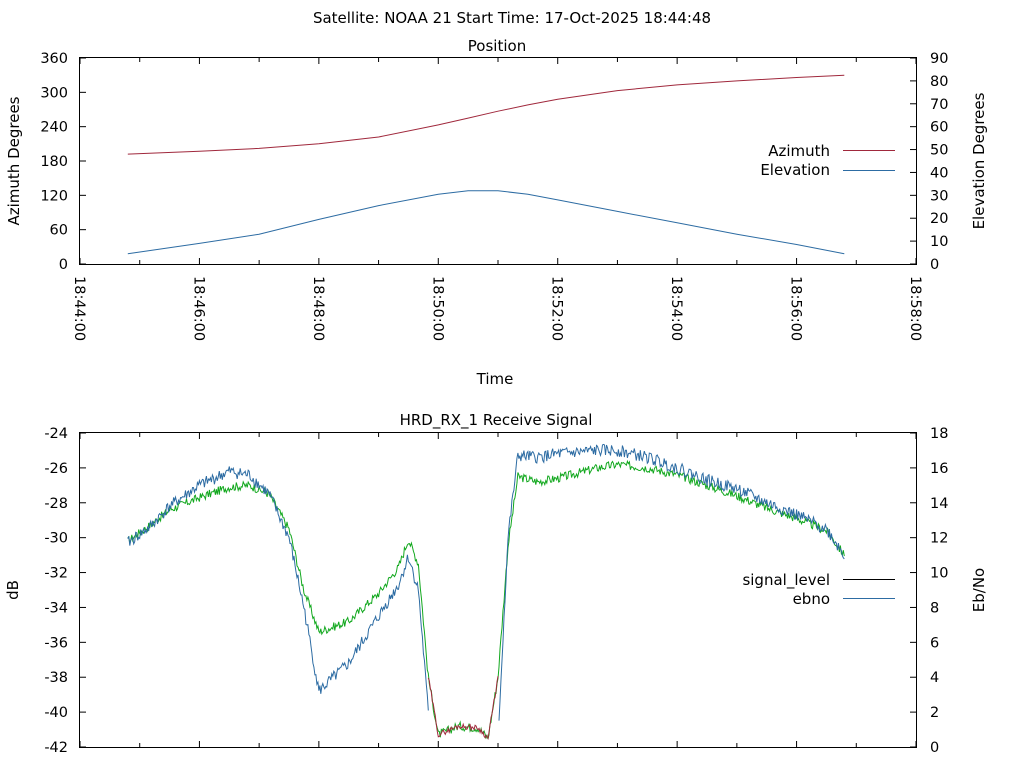 This screenshot has width=1024, height=768. I want to click on signal-left-tick-label: -30, so click(56, 539).